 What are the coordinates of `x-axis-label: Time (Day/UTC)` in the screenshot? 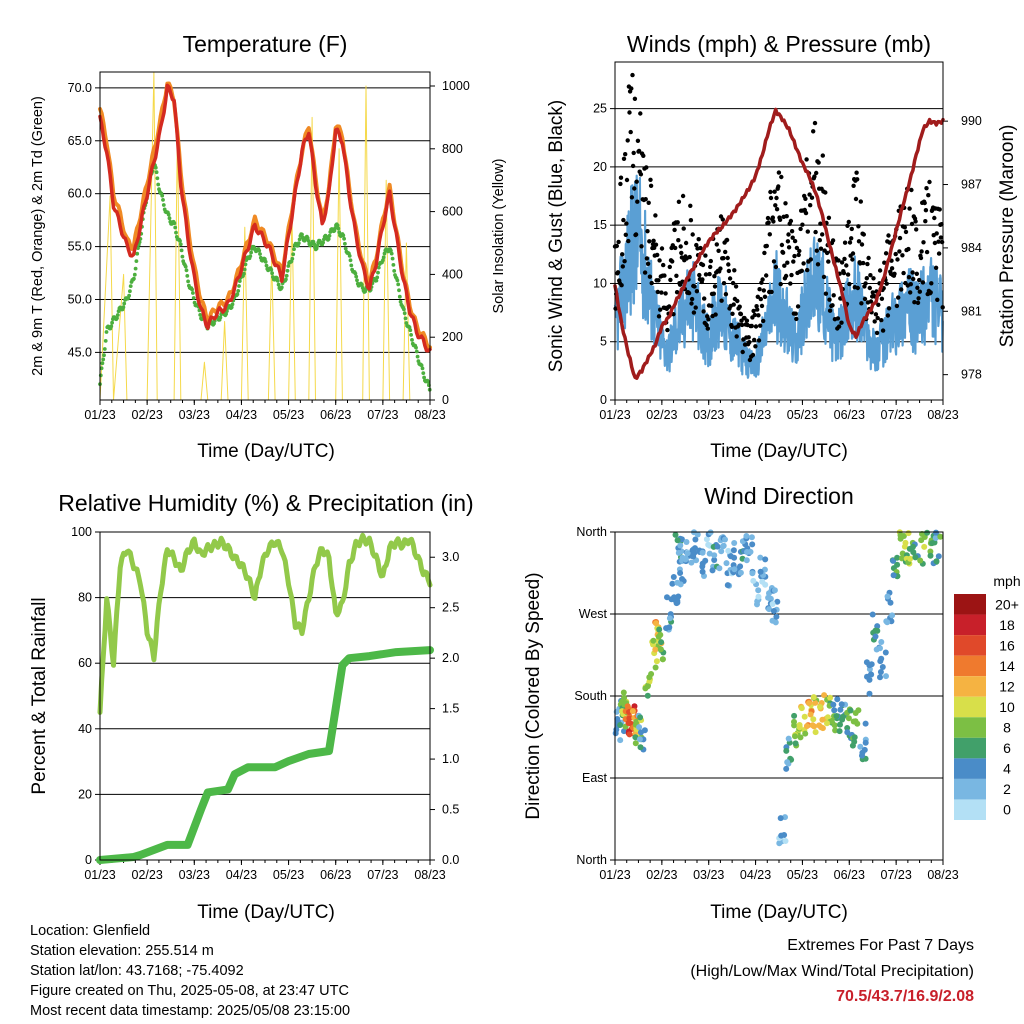 It's located at (266, 912).